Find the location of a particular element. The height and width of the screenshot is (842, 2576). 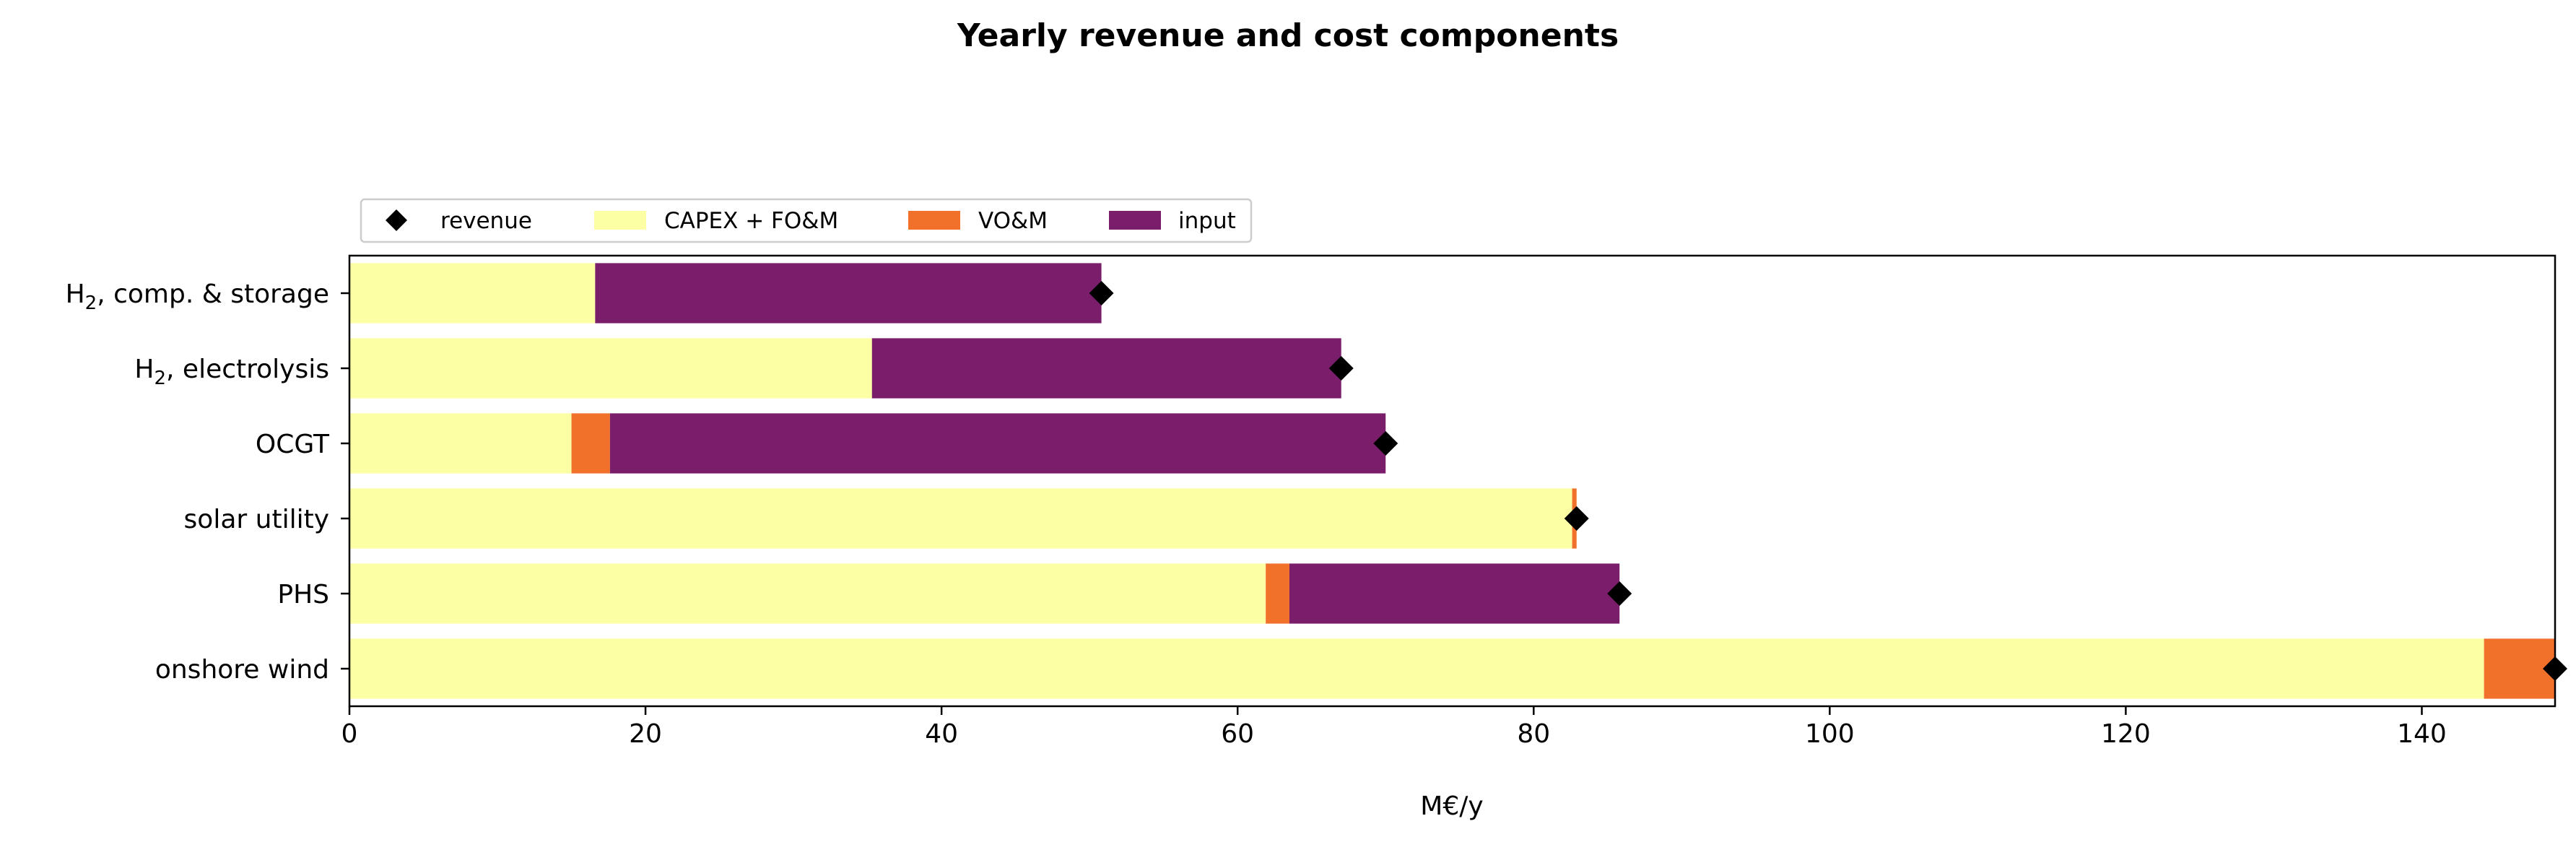

y-tick-label: onshore wind is located at coordinates (242, 670).